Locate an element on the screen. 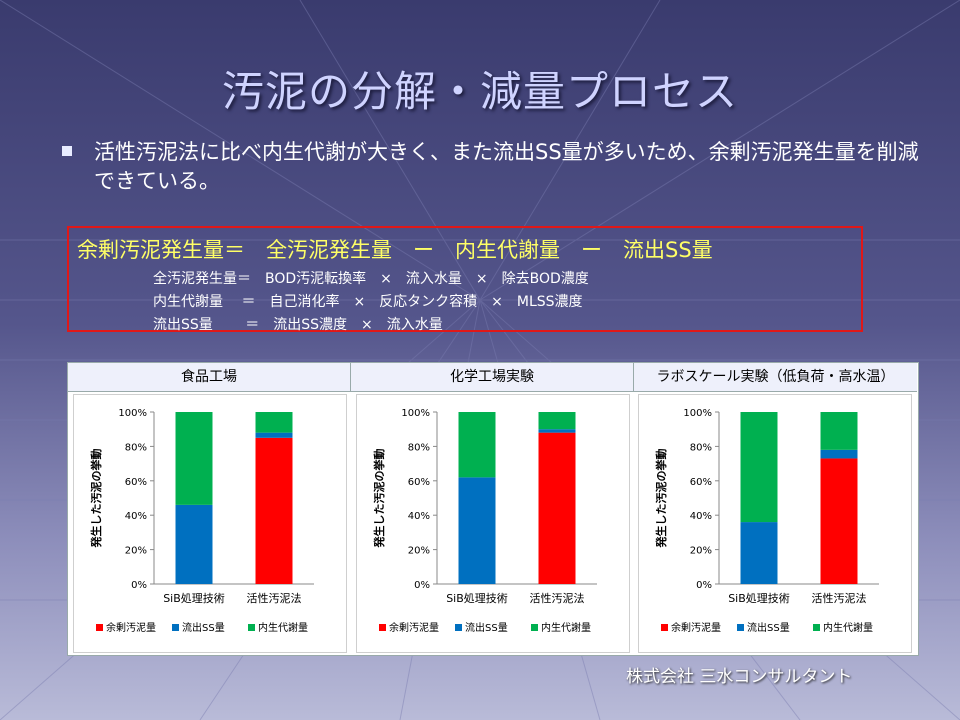 The image size is (960, 720). formula-line-endogenous: 内生代謝量 ＝ 自己消化率 × 反応タンク容積 × MLSS濃度 is located at coordinates (368, 302).